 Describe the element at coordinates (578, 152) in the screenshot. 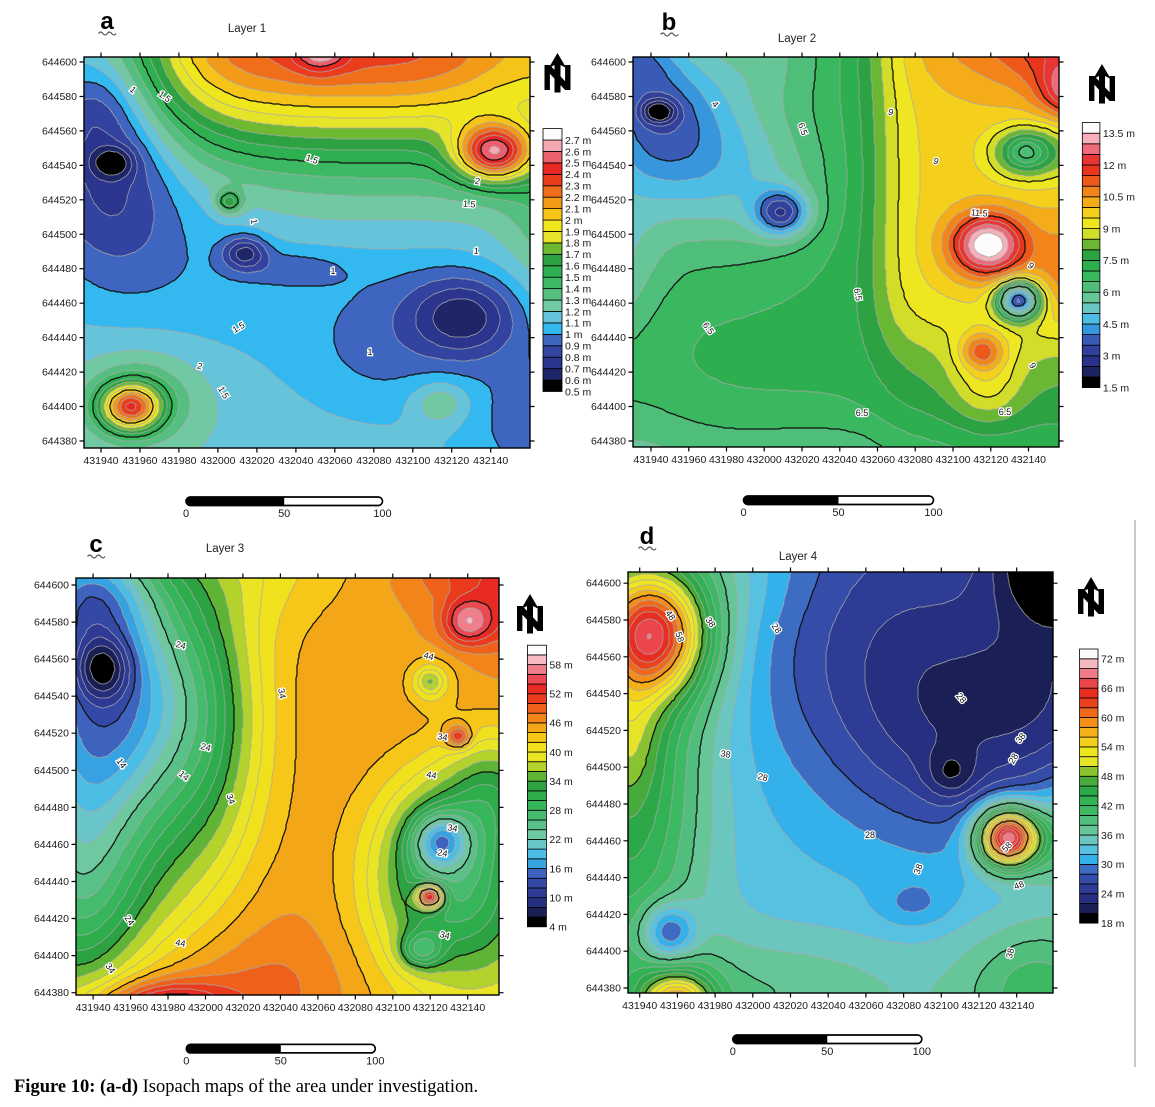

I see `svg-text: 2.6 m` at that location.